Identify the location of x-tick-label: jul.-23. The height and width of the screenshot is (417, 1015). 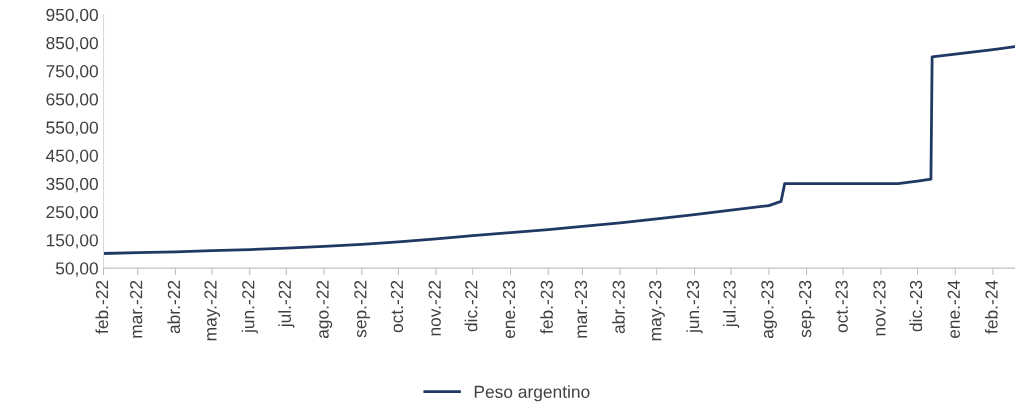
(731, 304).